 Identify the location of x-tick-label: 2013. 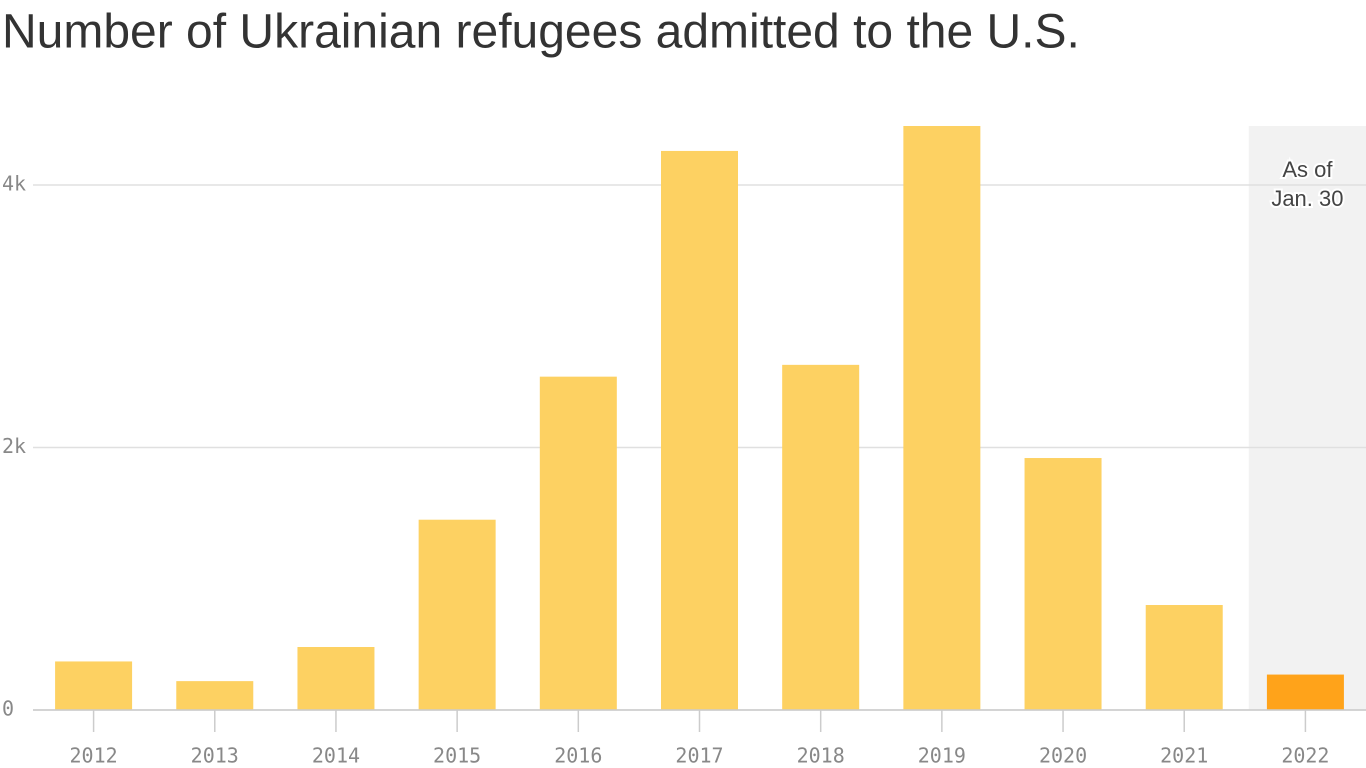
(215, 756).